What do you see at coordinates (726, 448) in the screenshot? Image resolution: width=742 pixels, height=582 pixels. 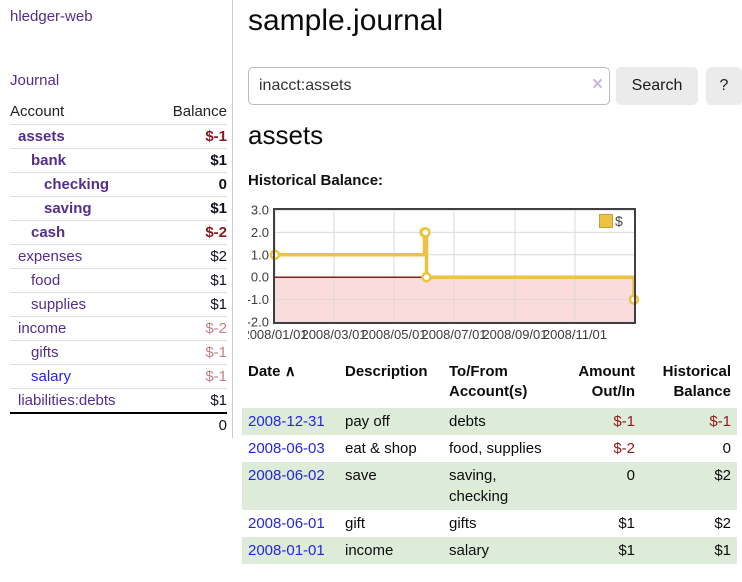 I see `transaction-historical: 0` at bounding box center [726, 448].